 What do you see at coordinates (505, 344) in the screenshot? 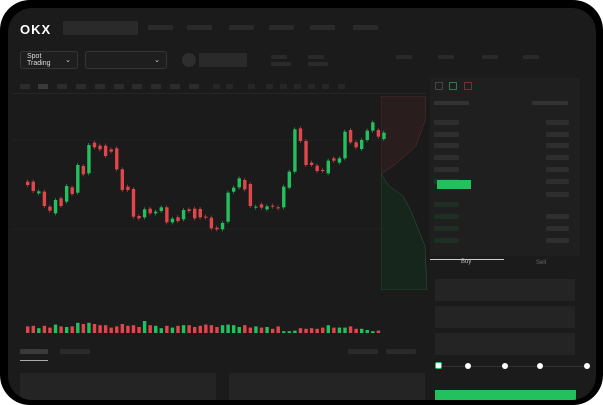
I see `total-input` at bounding box center [505, 344].